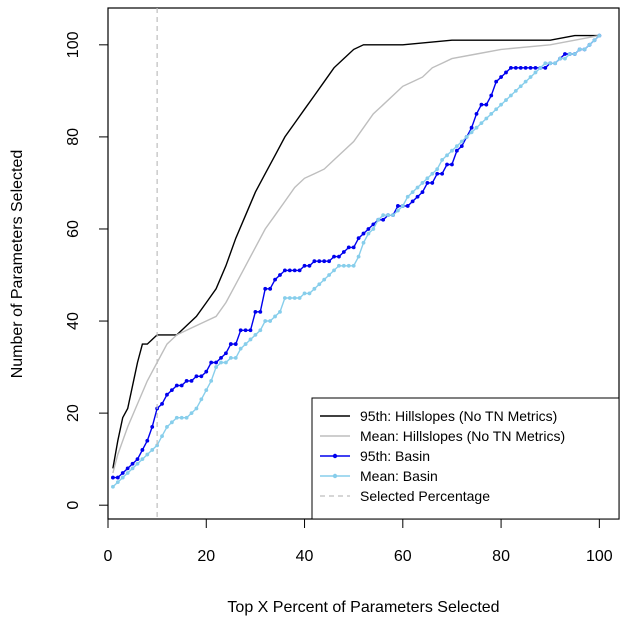 The width and height of the screenshot is (622, 620). Describe the element at coordinates (73, 321) in the screenshot. I see `y-tick-label: 40` at that location.